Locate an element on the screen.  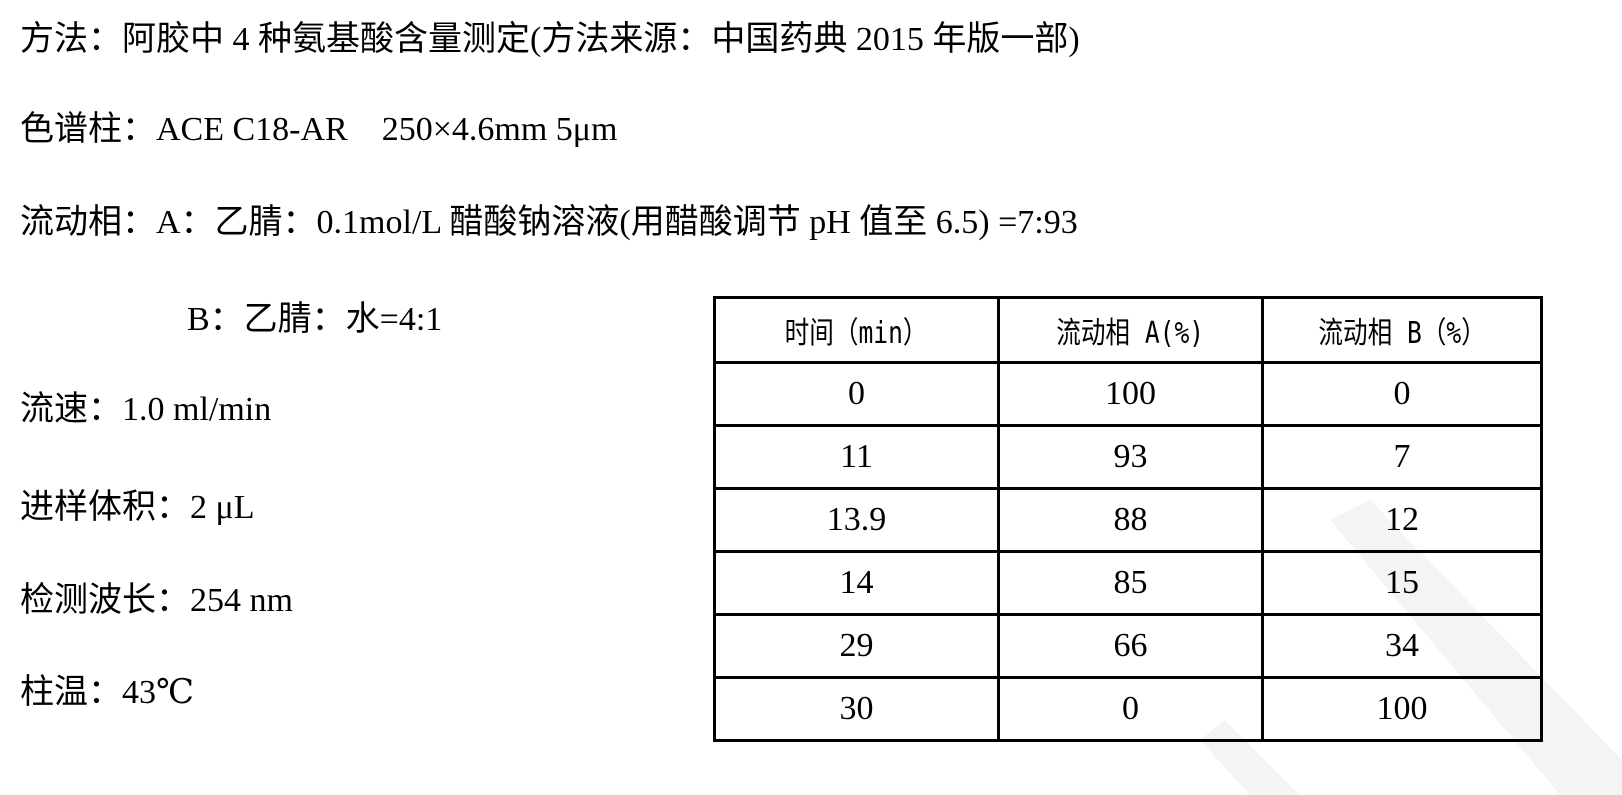
time-cell: 29 is located at coordinates (856, 646).